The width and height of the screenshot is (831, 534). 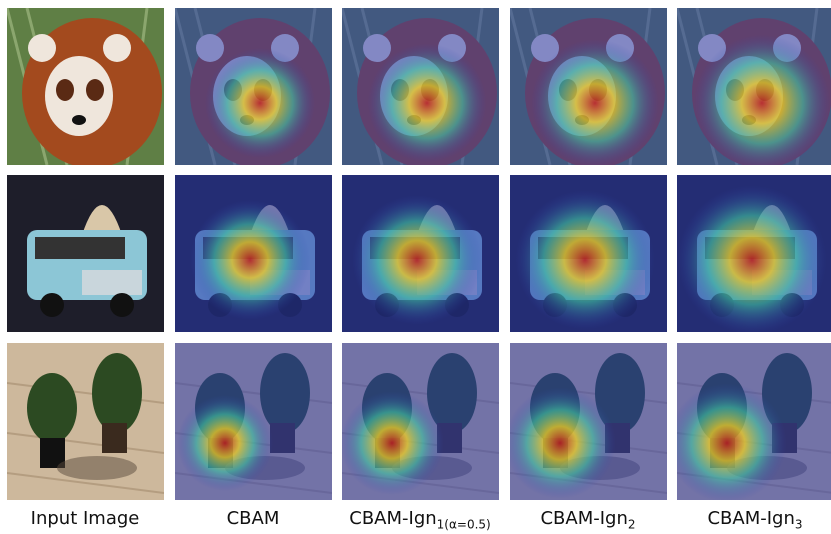 What do you see at coordinates (631, 524) in the screenshot?
I see `label-subscript: 2` at bounding box center [631, 524].